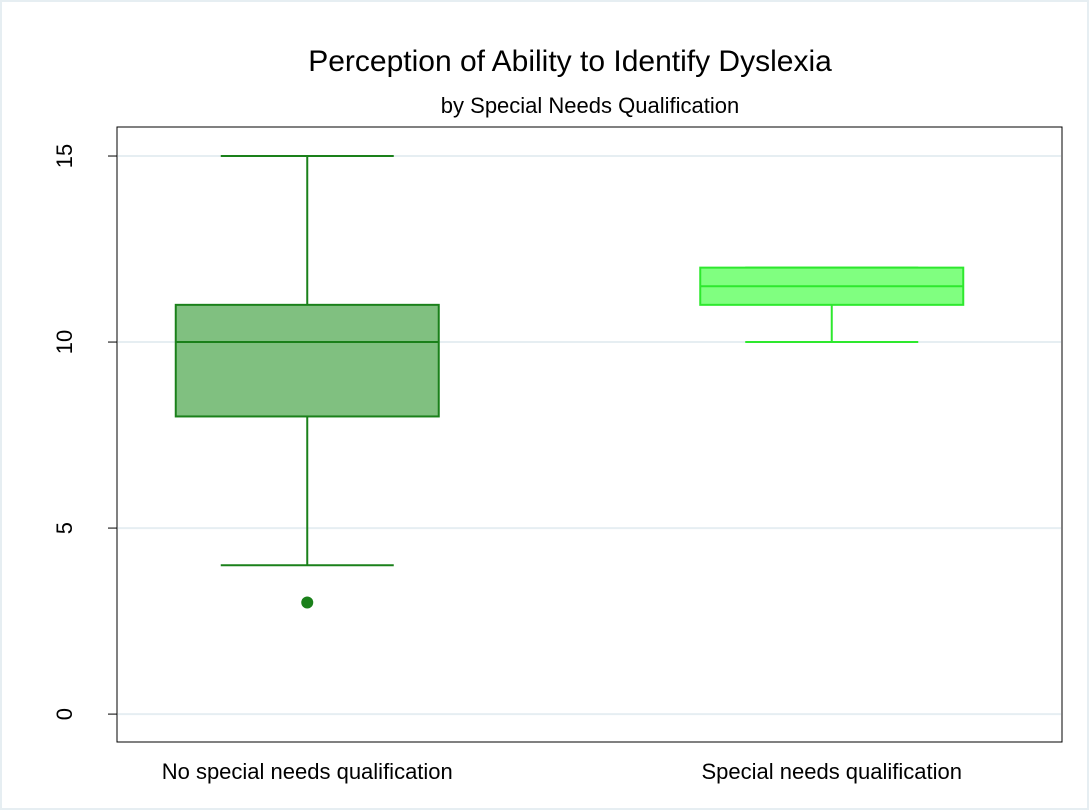 This screenshot has width=1089, height=810. What do you see at coordinates (307, 602) in the screenshot?
I see `outlier` at bounding box center [307, 602].